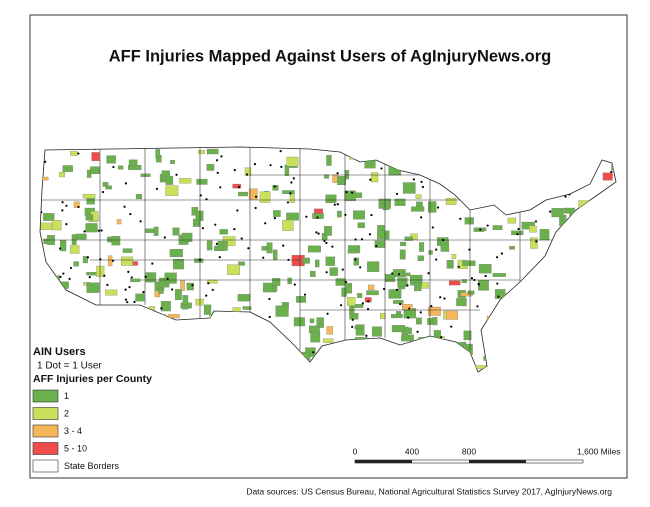 The height and width of the screenshot is (507, 650). What do you see at coordinates (75, 448) in the screenshot?
I see `legend-label: 5 - 10` at bounding box center [75, 448].